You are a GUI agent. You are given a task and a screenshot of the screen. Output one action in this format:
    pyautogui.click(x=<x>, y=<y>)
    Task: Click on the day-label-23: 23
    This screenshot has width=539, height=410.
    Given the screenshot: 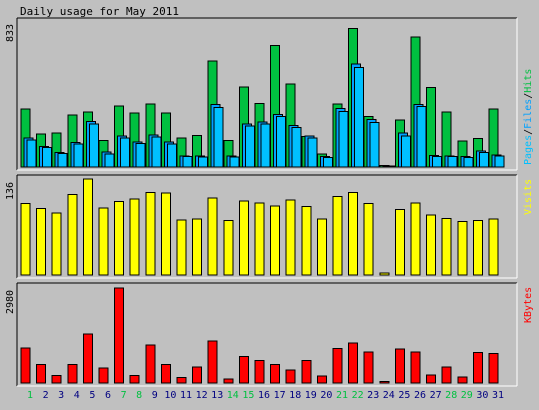 What is the action you would take?
    pyautogui.click(x=373, y=395)
    